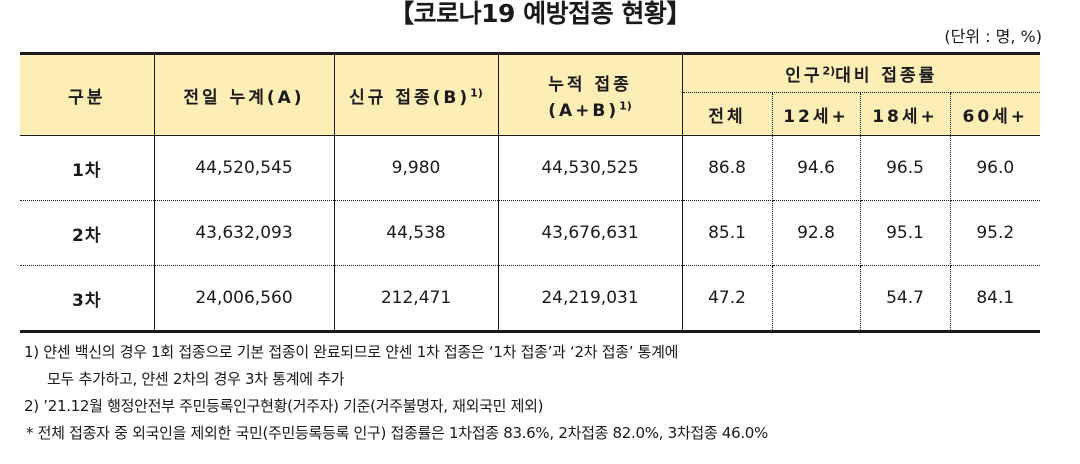 The image size is (1080, 464). Describe the element at coordinates (416, 233) in the screenshot. I see `cell-new: 44,538` at that location.